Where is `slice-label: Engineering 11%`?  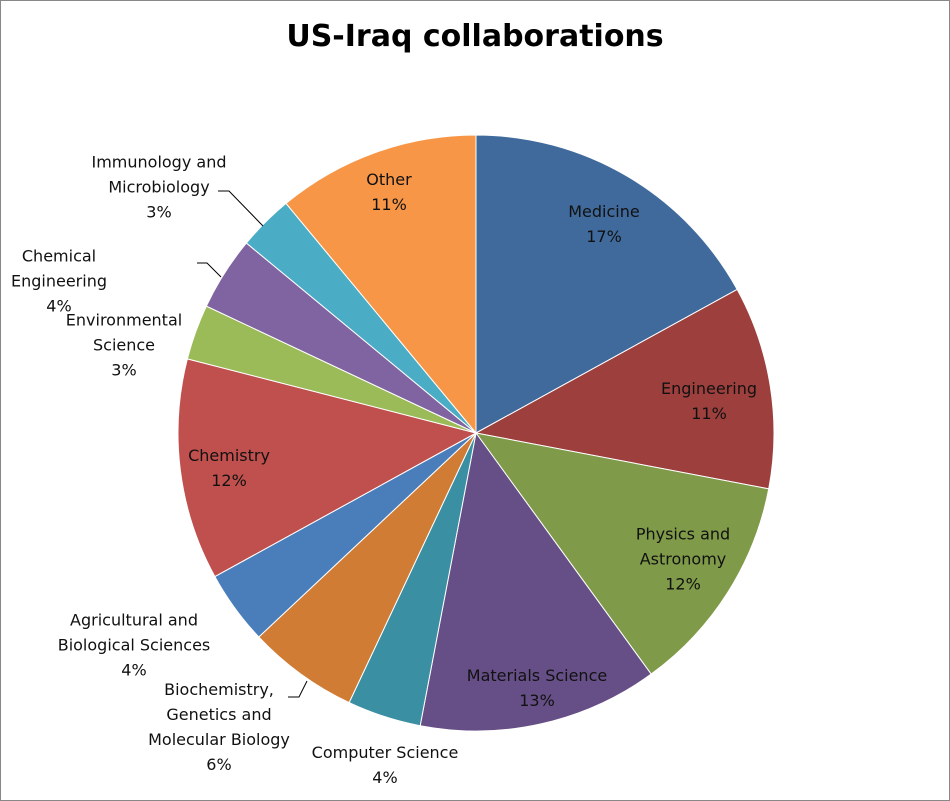
slice-label: Engineering 11% is located at coordinates (709, 401).